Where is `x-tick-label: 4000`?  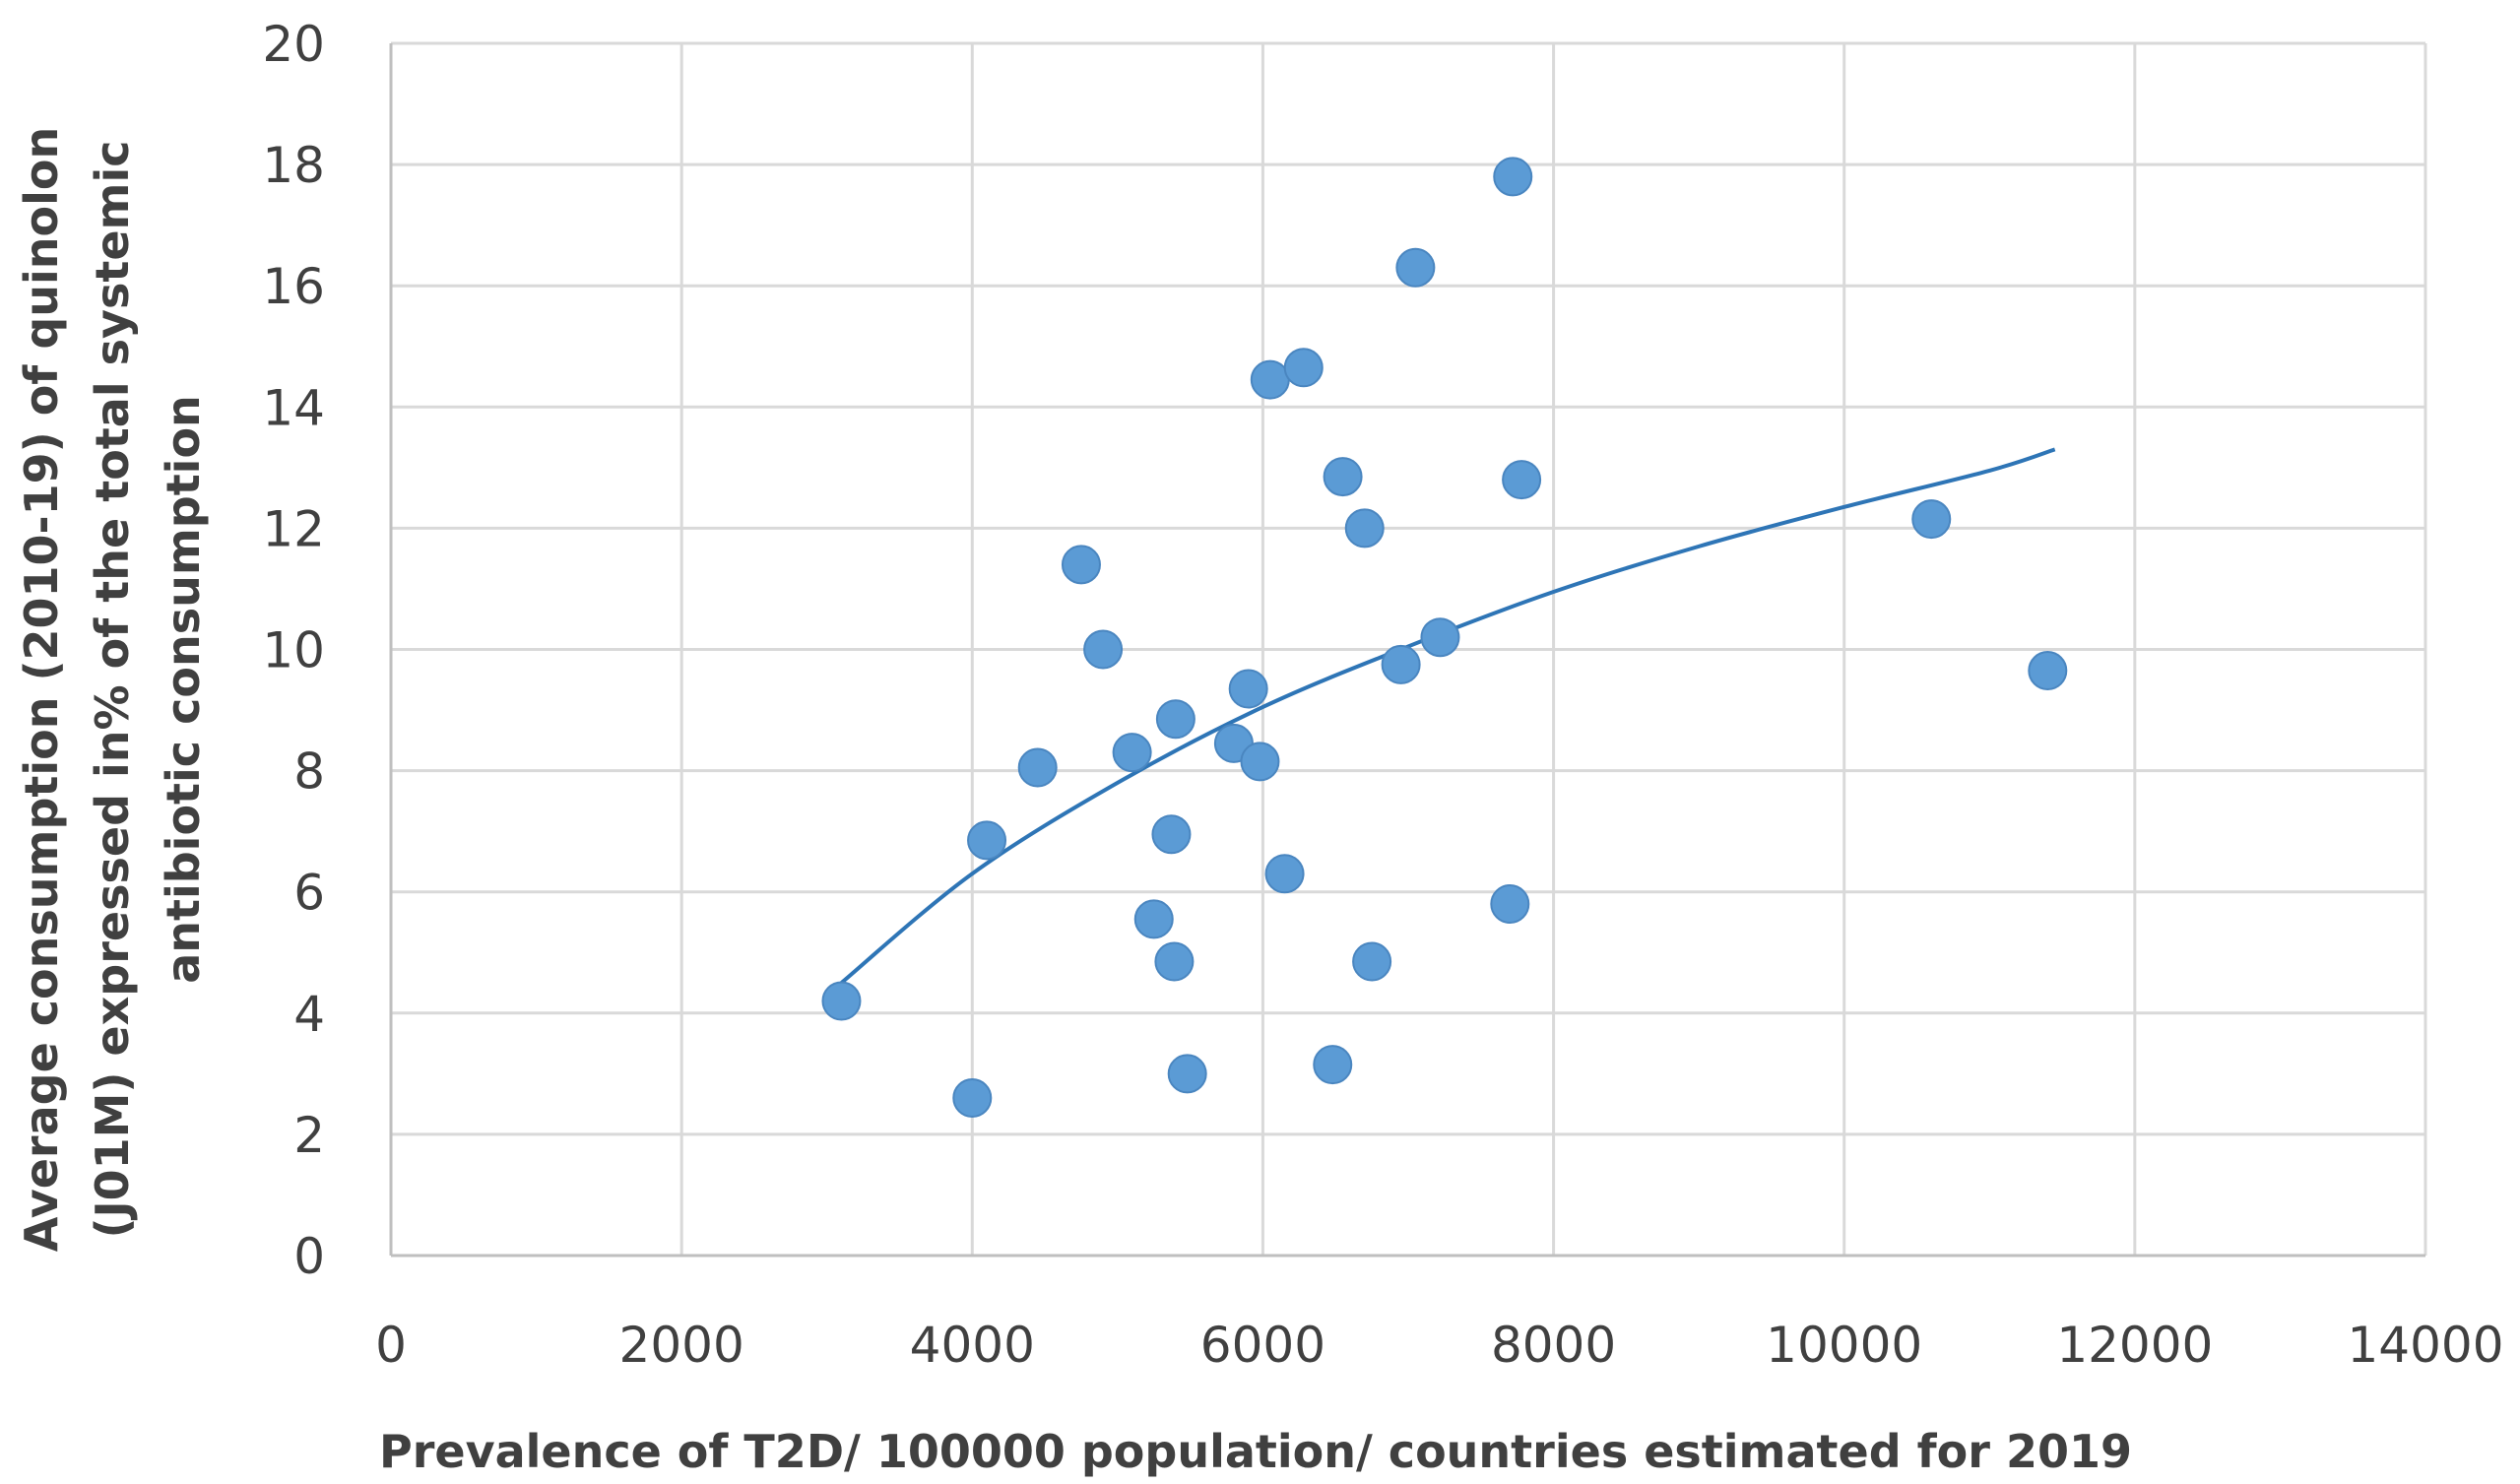 x-tick-label: 4000 is located at coordinates (972, 1345).